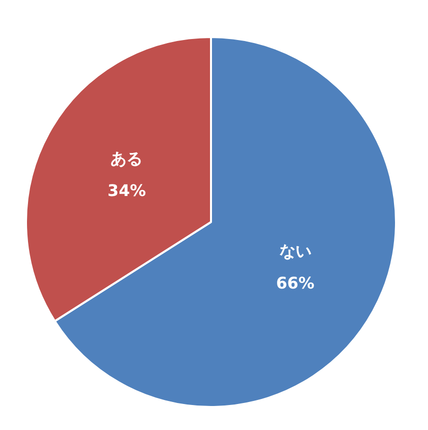 This screenshot has width=428, height=430. Describe the element at coordinates (295, 251) in the screenshot. I see `slice-label: ない` at that location.